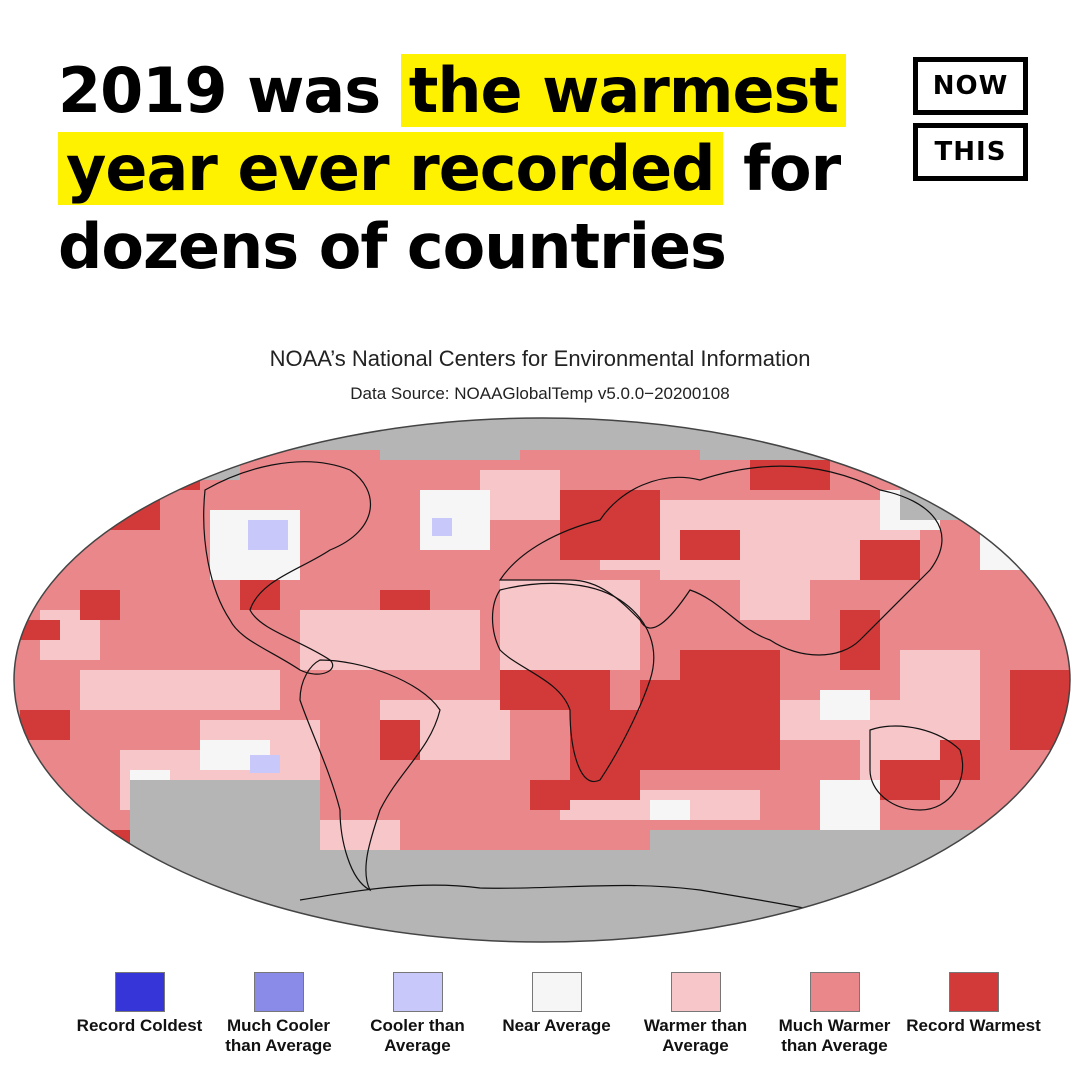 The width and height of the screenshot is (1080, 1080). I want to click on legend-item-much-warmer: Much Warmer than Average, so click(834, 1014).